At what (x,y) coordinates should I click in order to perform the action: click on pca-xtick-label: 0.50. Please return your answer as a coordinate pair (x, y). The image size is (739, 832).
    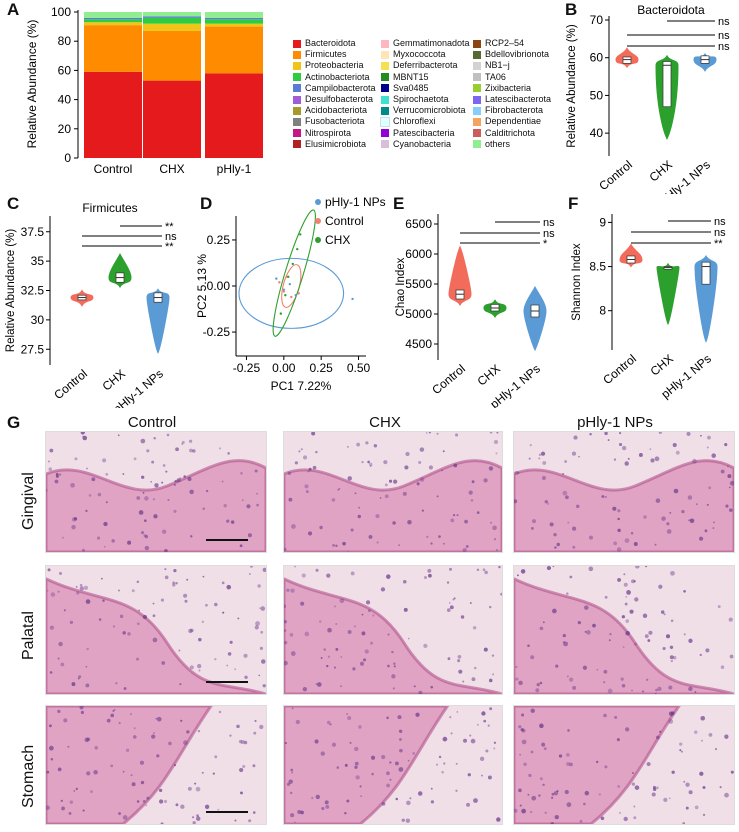
    Looking at the image, I should click on (359, 368).